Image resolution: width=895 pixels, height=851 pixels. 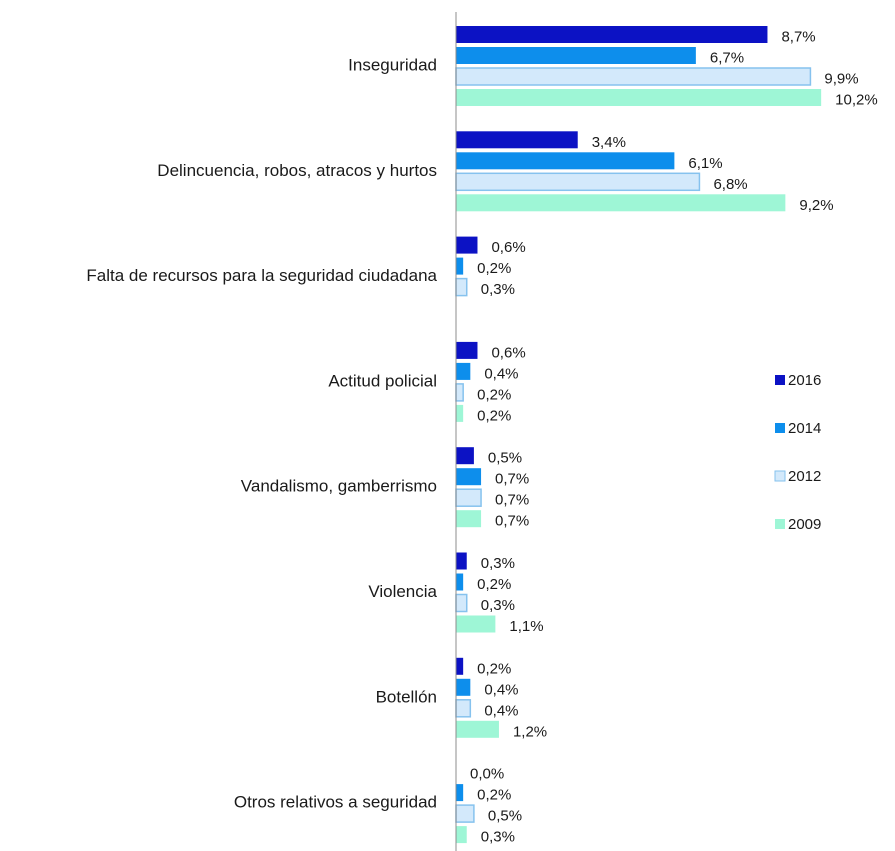 I want to click on legend-label: 2012, so click(x=804, y=476).